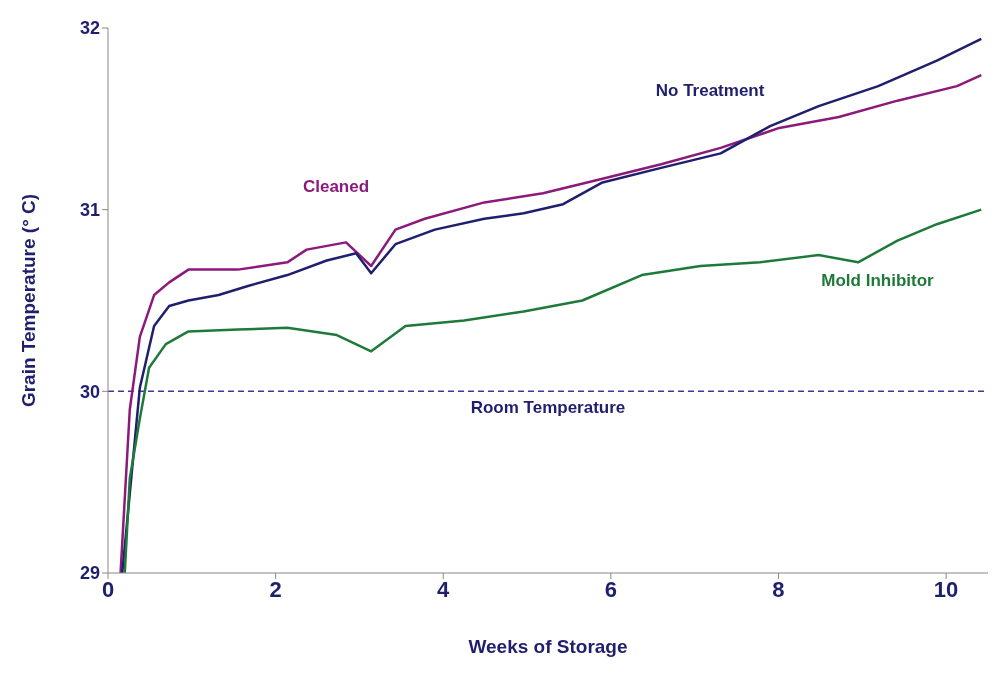 The height and width of the screenshot is (682, 1007). Describe the element at coordinates (946, 589) in the screenshot. I see `x-tick-label: 10` at that location.